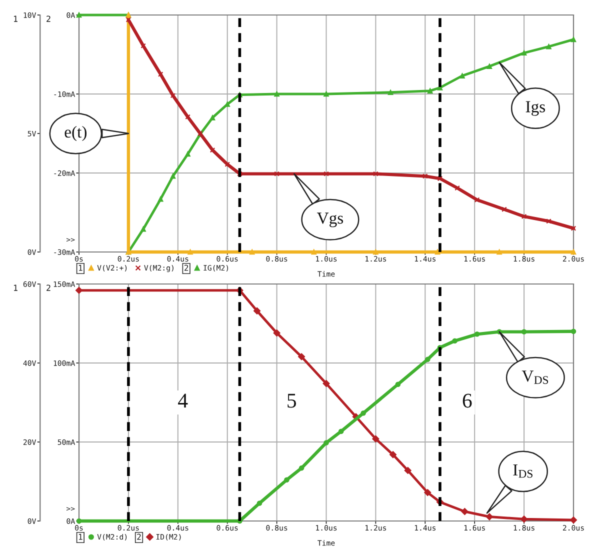 Image resolution: width=598 pixels, height=548 pixels. I want to click on annotation: 4, so click(183, 401).